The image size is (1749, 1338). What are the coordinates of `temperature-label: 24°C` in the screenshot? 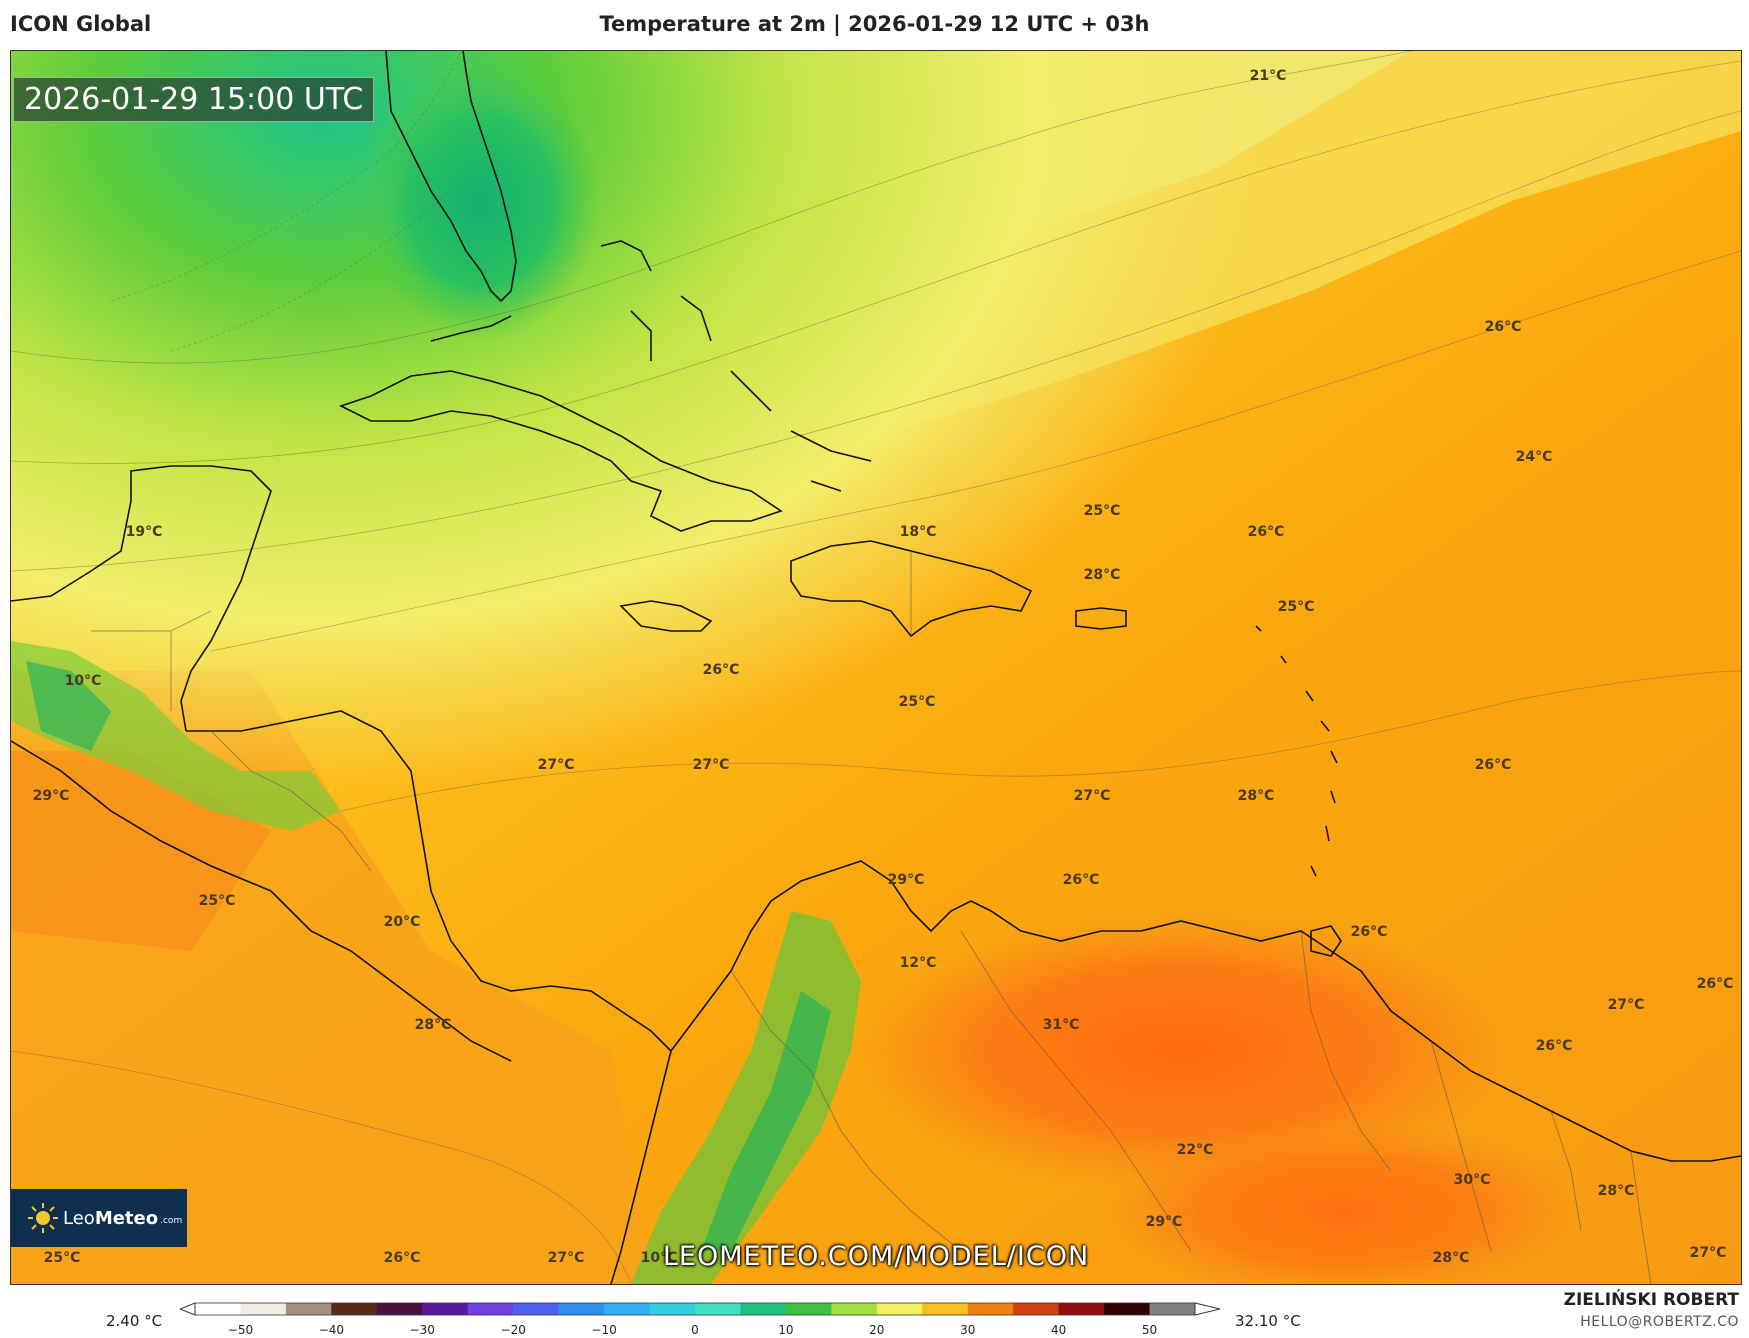 It's located at (1534, 457).